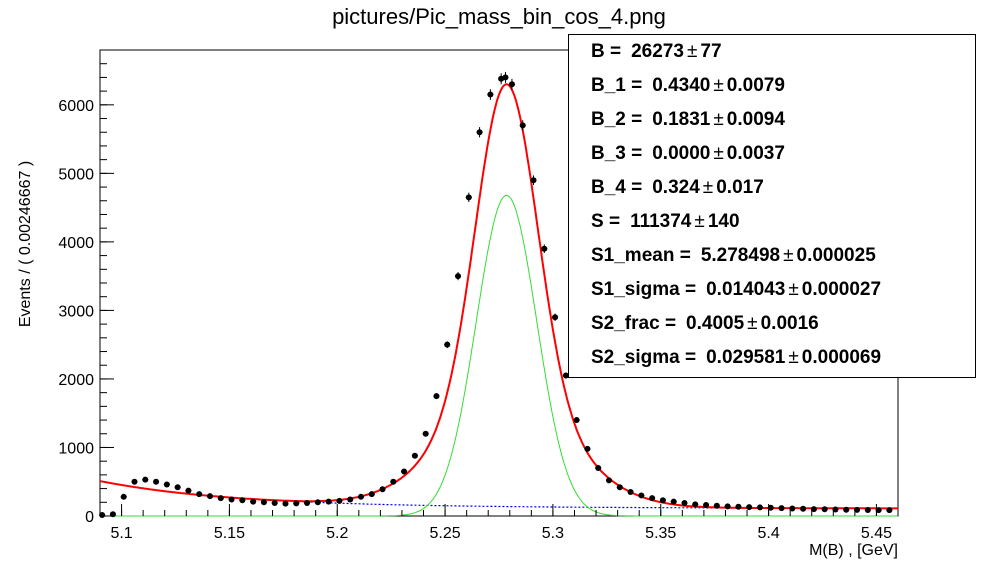 Image resolution: width=998 pixels, height=575 pixels. What do you see at coordinates (715, 323) in the screenshot?
I see `parameter-value: 0.4005` at bounding box center [715, 323].